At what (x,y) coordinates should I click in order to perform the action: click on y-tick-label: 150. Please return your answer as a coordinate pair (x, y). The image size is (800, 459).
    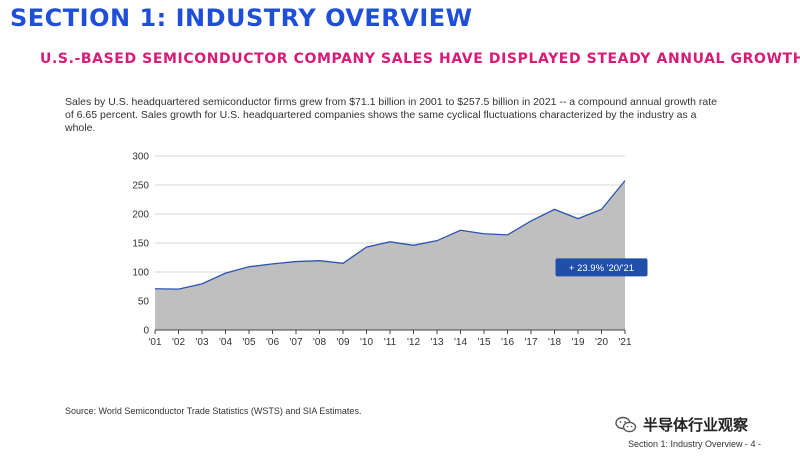
    Looking at the image, I should click on (140, 244).